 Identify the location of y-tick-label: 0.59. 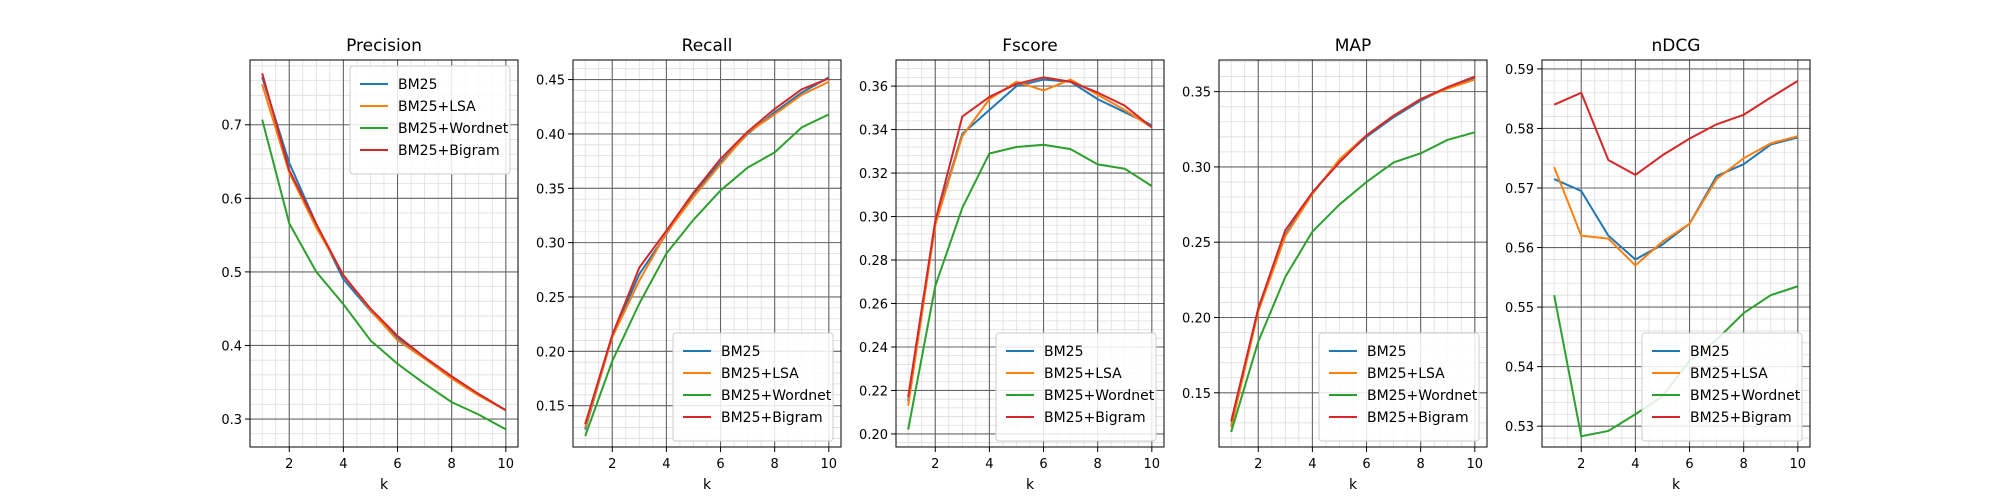
(1519, 70).